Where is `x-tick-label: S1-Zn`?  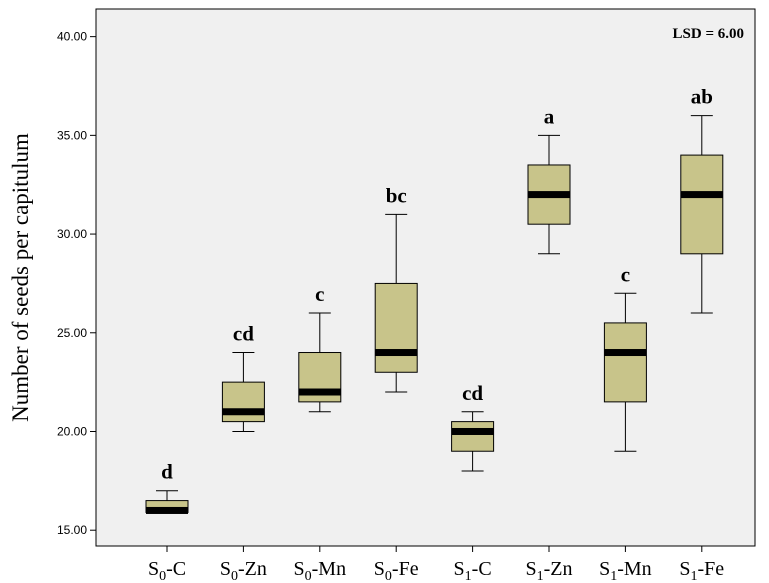
x-tick-label: S1-Zn is located at coordinates (548, 570).